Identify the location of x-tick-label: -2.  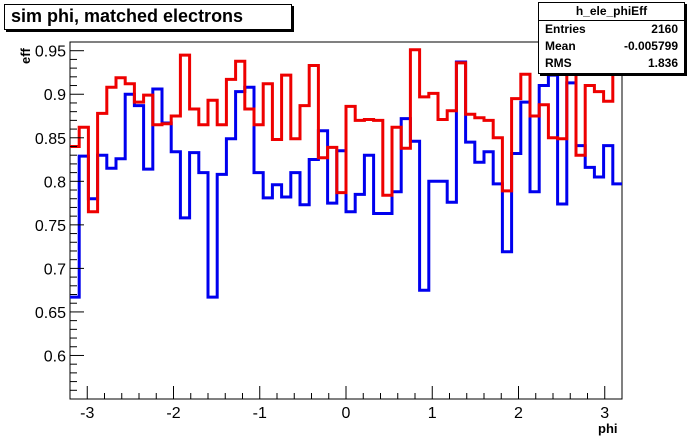
(173, 413).